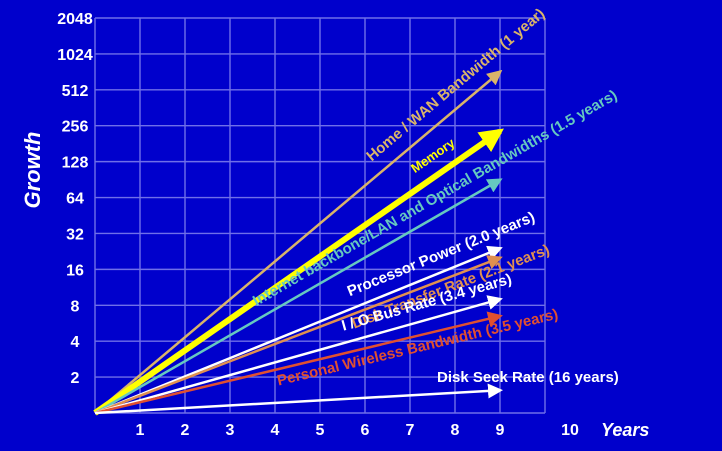 The width and height of the screenshot is (722, 451). Describe the element at coordinates (570, 430) in the screenshot. I see `x-tick-label: 10` at that location.